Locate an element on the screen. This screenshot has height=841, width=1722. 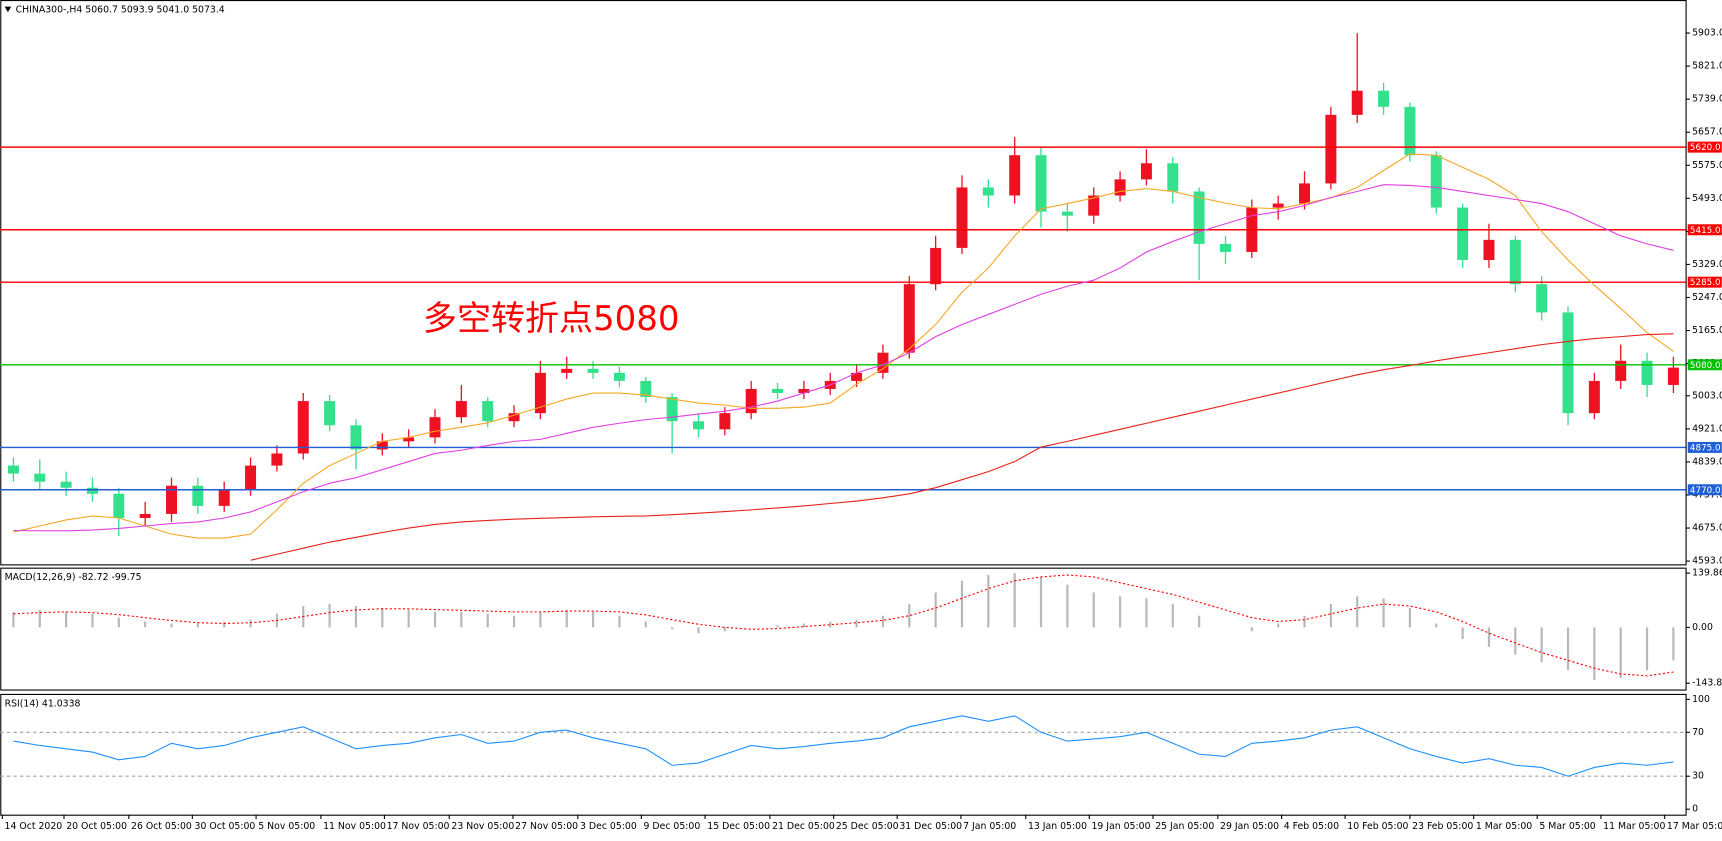
y-tick-label: 0.00 is located at coordinates (1702, 627).